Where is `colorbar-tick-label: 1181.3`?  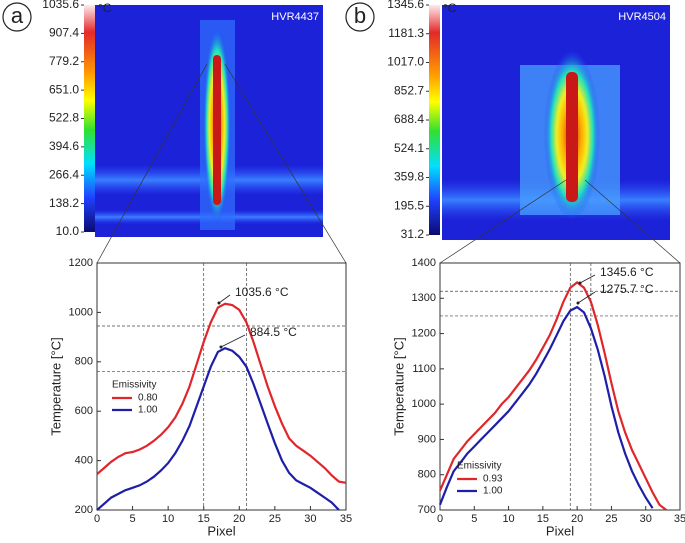 colorbar-tick-label: 1181.3 is located at coordinates (406, 33).